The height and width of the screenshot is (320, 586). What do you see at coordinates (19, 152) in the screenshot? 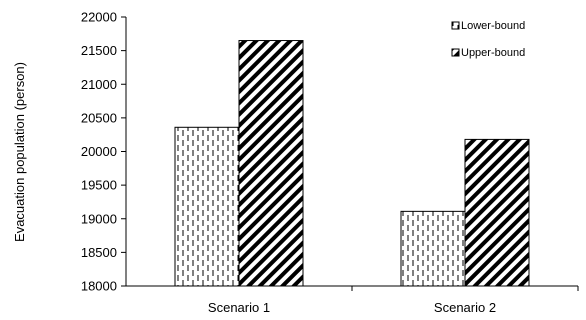
I see `y-axis-label: Evacuation population (person)` at bounding box center [19, 152].